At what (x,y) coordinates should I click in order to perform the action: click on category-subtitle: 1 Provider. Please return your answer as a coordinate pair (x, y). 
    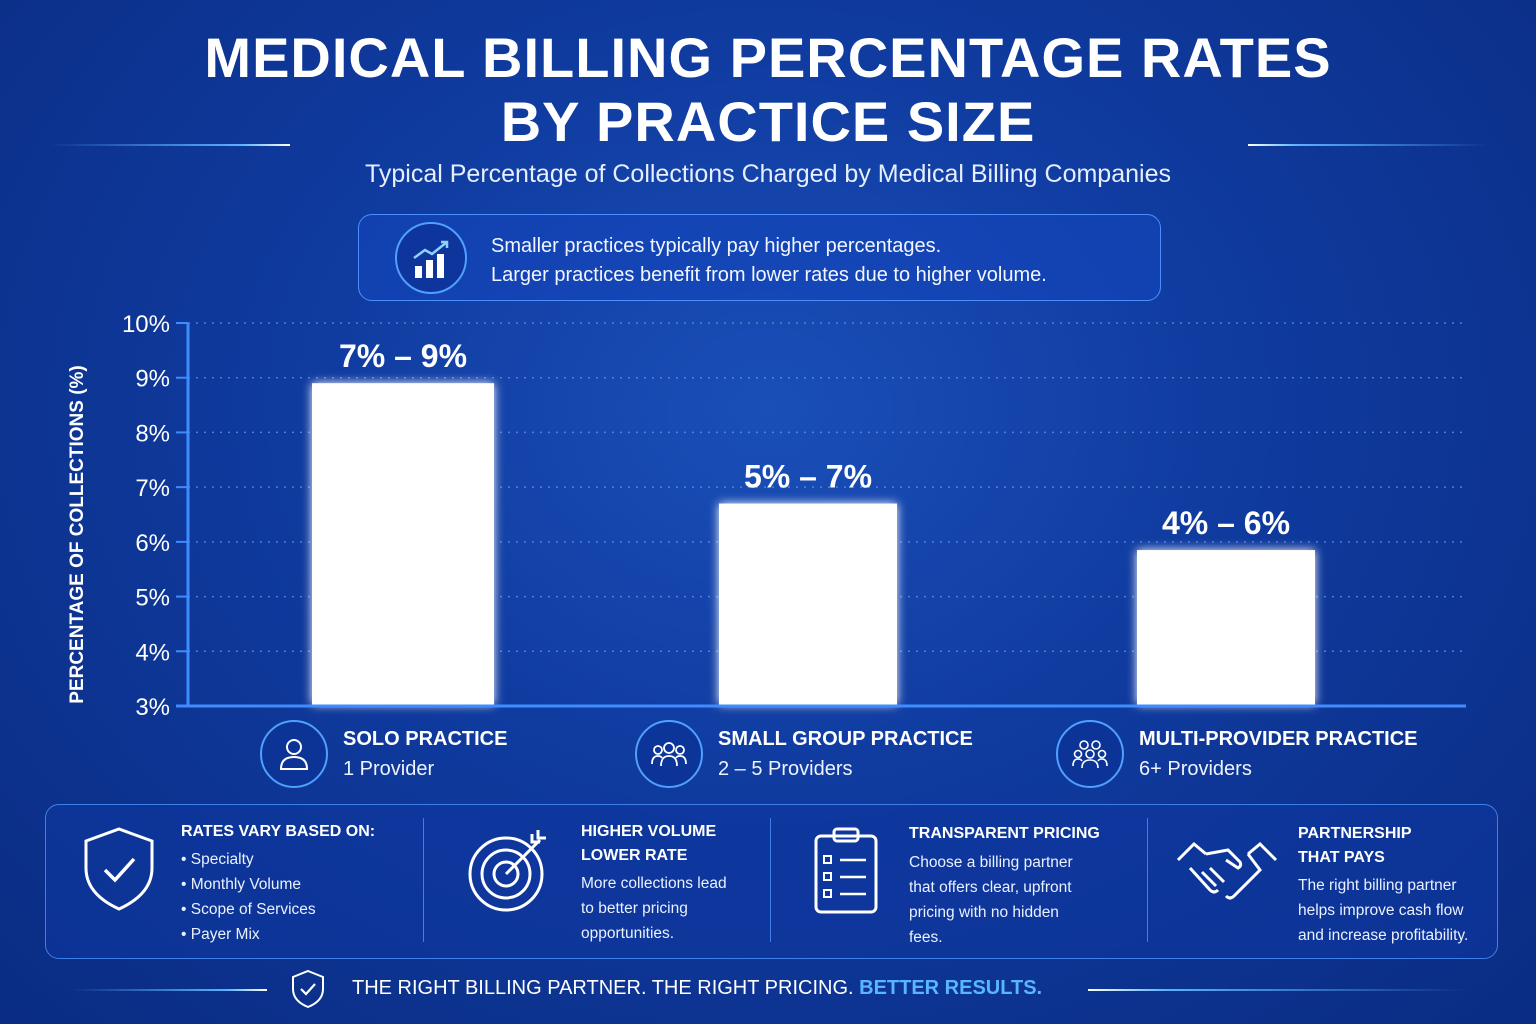
    Looking at the image, I should click on (389, 769).